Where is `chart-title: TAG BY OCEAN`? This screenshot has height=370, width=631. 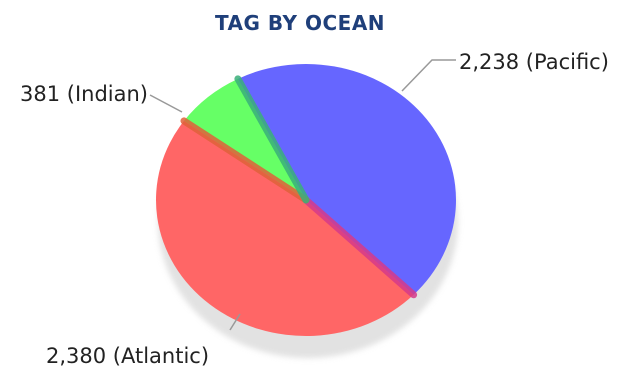
chart-title: TAG BY OCEAN is located at coordinates (300, 23).